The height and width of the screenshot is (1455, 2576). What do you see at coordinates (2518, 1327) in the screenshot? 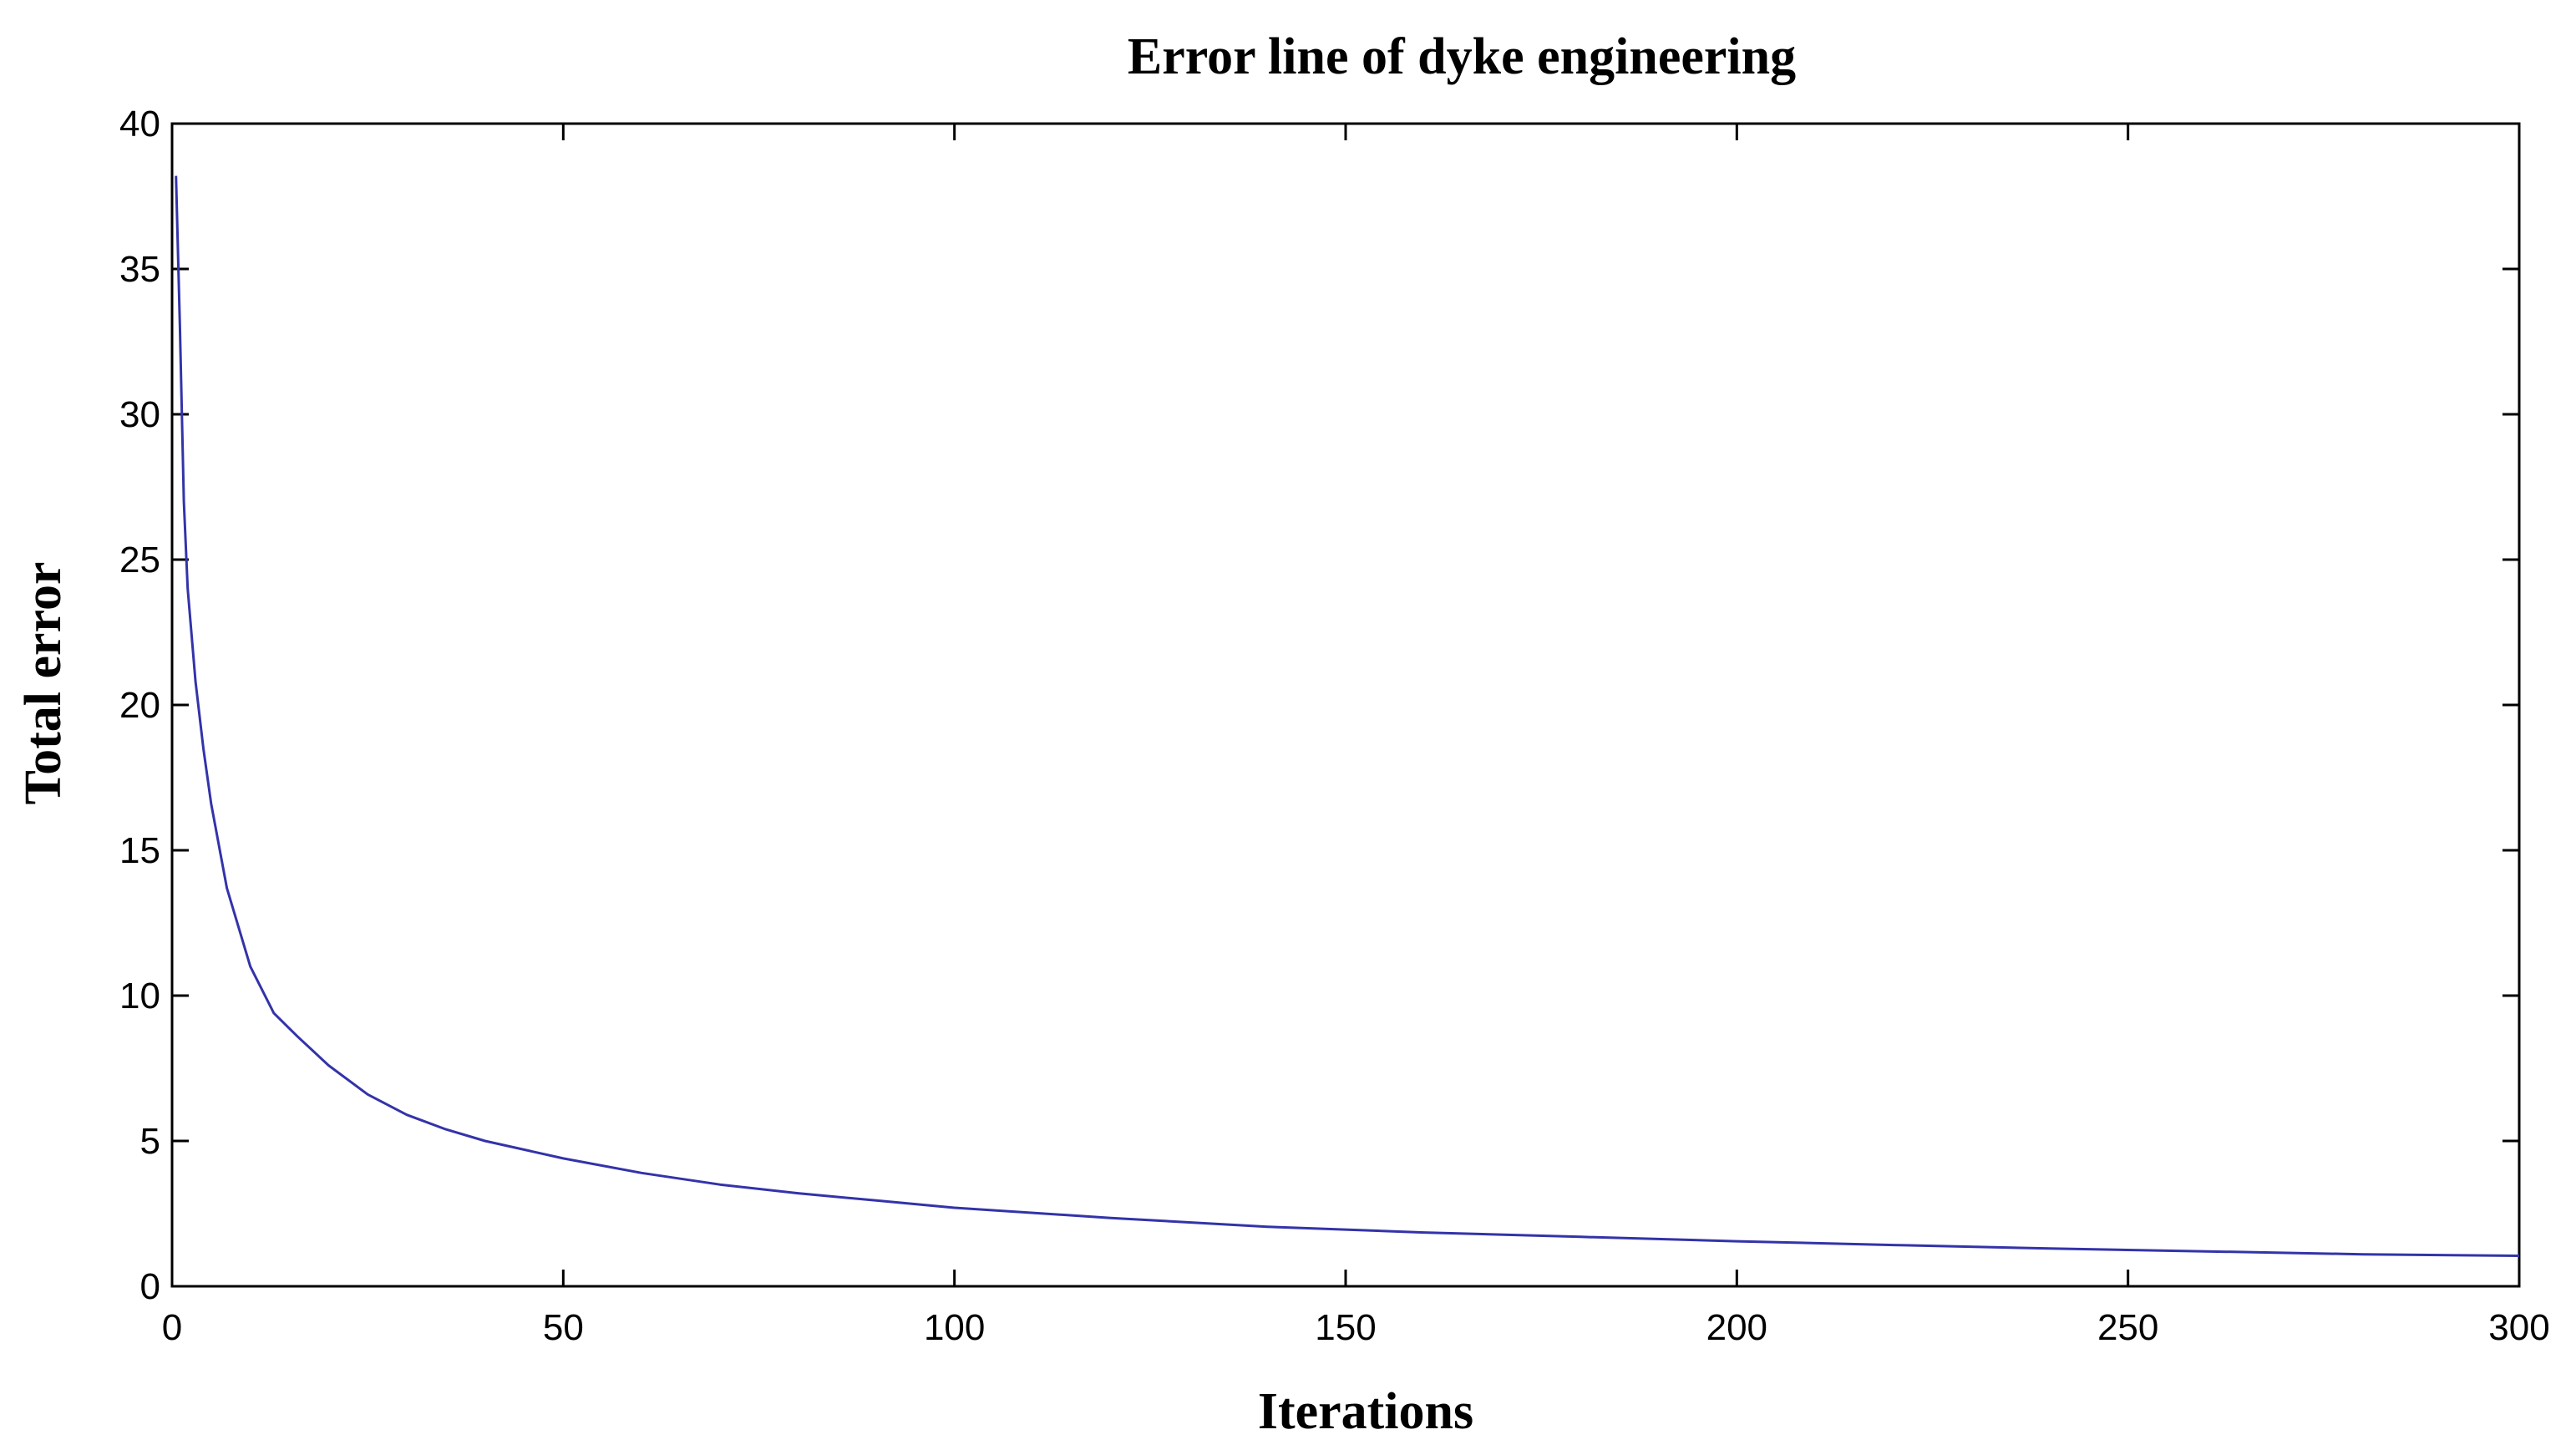
I see `x-tick-label: 300` at bounding box center [2518, 1327].